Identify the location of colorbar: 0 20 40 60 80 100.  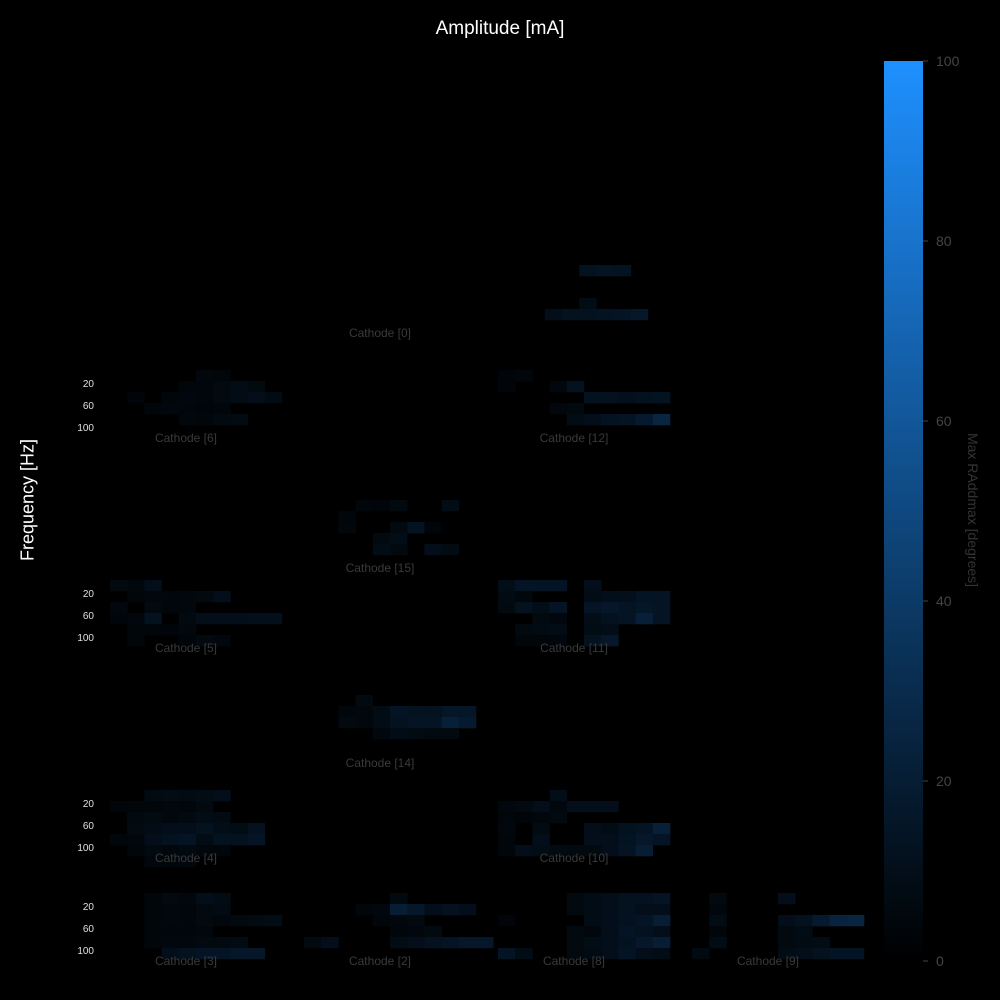
(922, 511).